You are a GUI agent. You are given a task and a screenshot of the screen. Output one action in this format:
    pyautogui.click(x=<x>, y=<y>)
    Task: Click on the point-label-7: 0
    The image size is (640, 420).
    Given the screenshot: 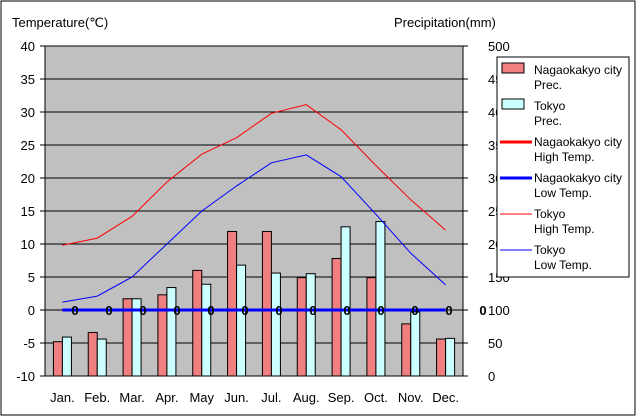 What is the action you would take?
    pyautogui.click(x=312, y=310)
    